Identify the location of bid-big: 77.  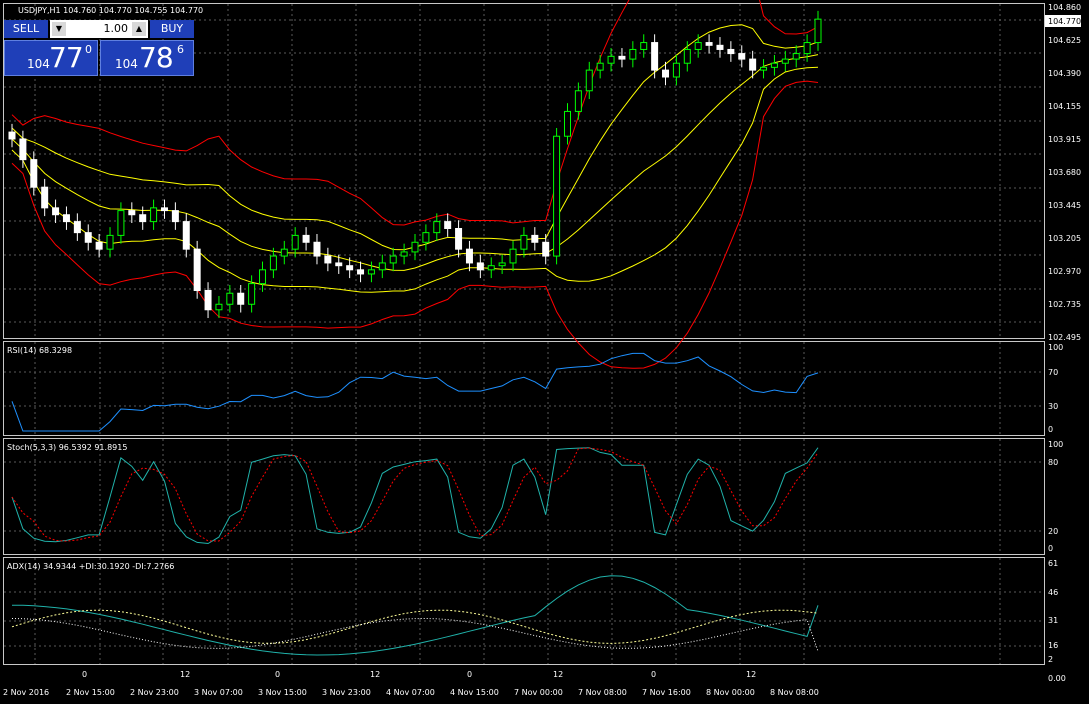
(66, 57).